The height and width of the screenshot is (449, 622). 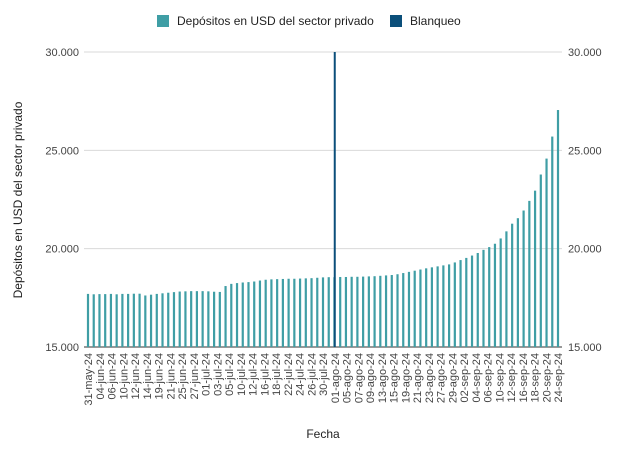 I want to click on x-tick-label: 12-jul-24, so click(x=254, y=374).